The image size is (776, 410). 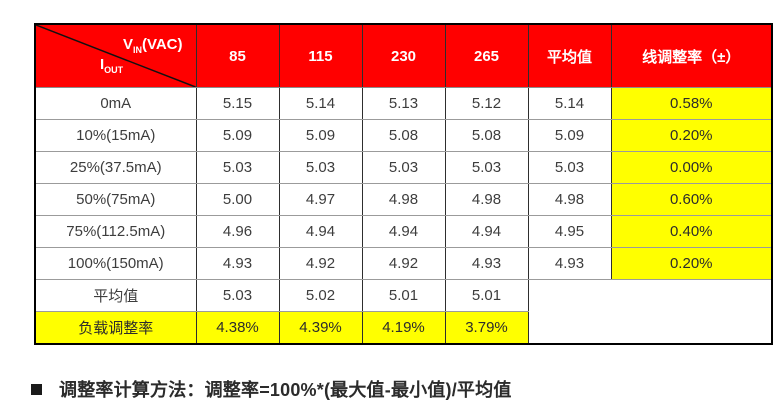 What do you see at coordinates (320, 55) in the screenshot?
I see `header-cell-1: 115` at bounding box center [320, 55].